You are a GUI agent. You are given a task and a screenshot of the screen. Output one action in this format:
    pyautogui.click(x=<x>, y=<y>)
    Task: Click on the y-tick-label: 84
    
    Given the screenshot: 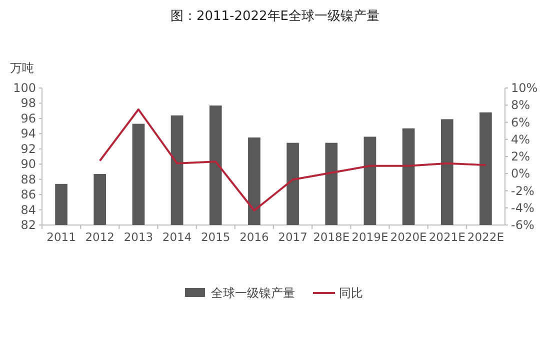 What is the action you would take?
    pyautogui.click(x=28, y=209)
    